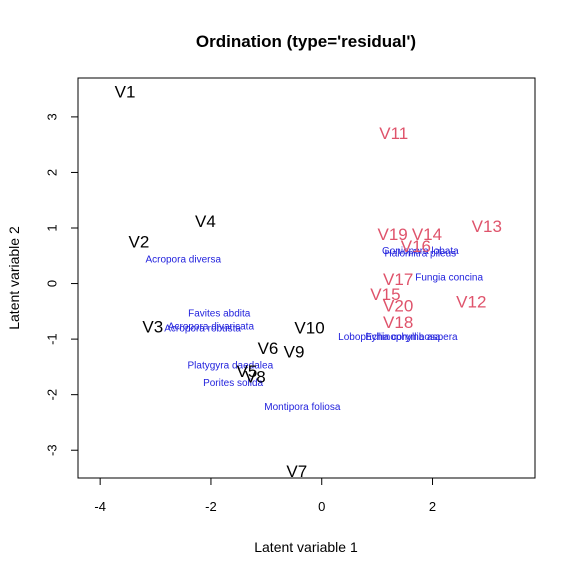 The width and height of the screenshot is (576, 576). What do you see at coordinates (211, 506) in the screenshot?
I see `x-tick-label: -2` at bounding box center [211, 506].